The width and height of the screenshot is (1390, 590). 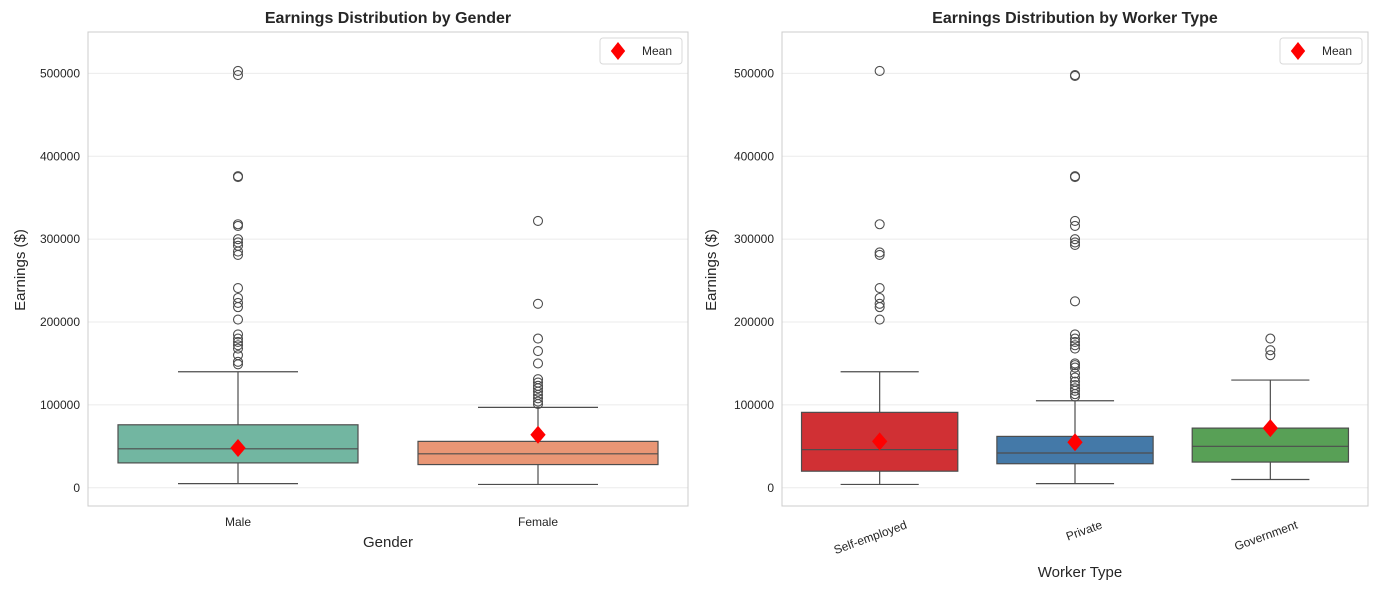 What do you see at coordinates (538, 453) in the screenshot?
I see `box-iqr` at bounding box center [538, 453].